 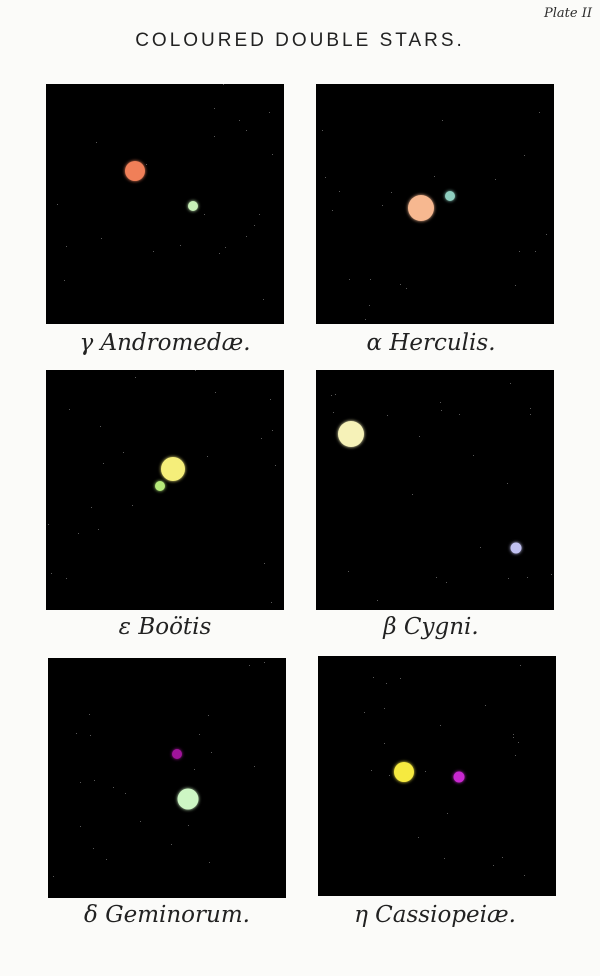 I want to click on caption-delta-geminorum: δ Geminorum., so click(x=167, y=915).